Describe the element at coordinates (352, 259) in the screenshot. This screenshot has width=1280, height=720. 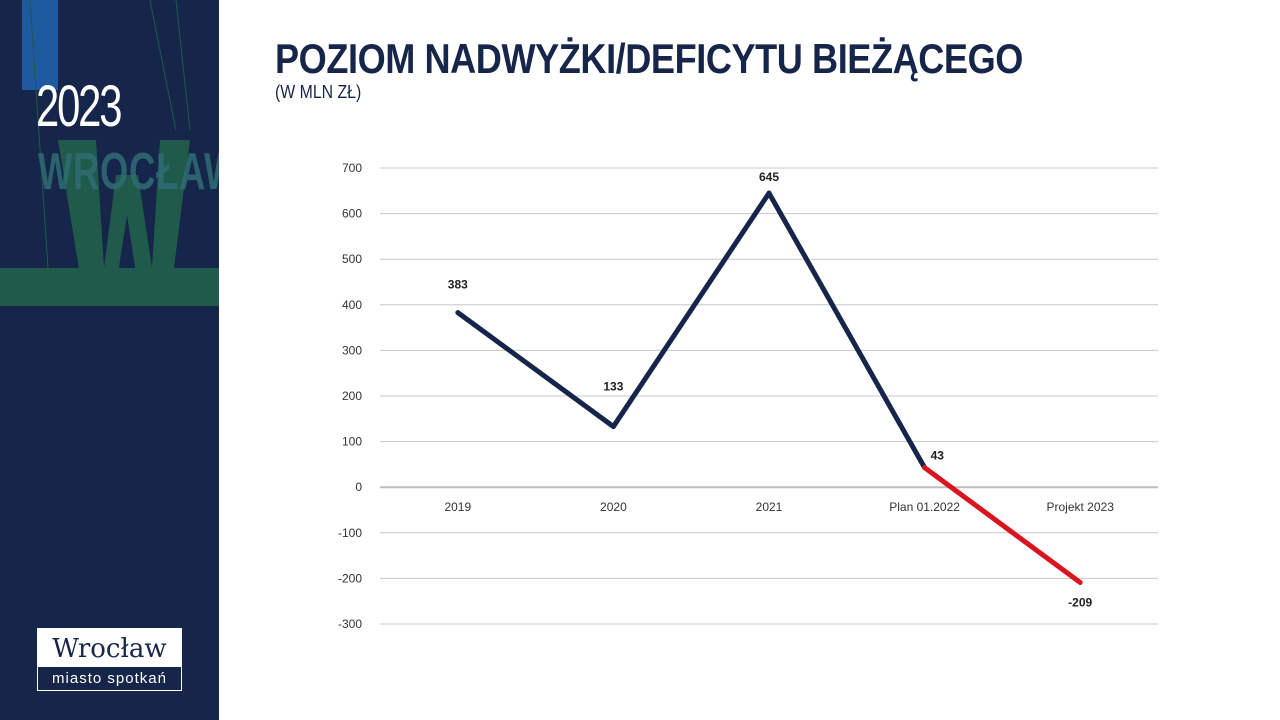
I see `y-tick-label: 500` at that location.